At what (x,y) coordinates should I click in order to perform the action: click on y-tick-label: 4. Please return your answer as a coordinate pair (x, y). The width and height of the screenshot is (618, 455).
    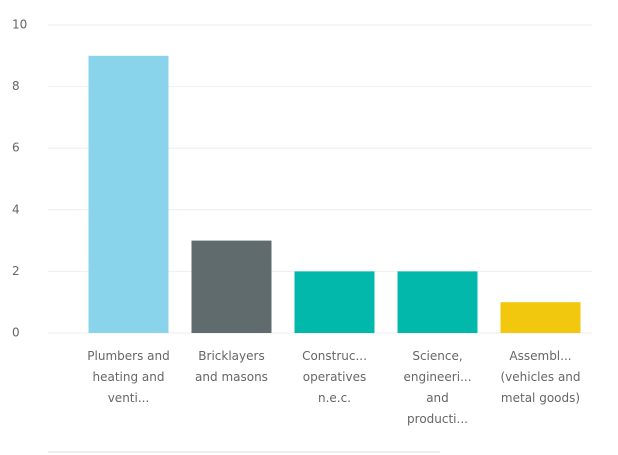
    Looking at the image, I should click on (16, 209).